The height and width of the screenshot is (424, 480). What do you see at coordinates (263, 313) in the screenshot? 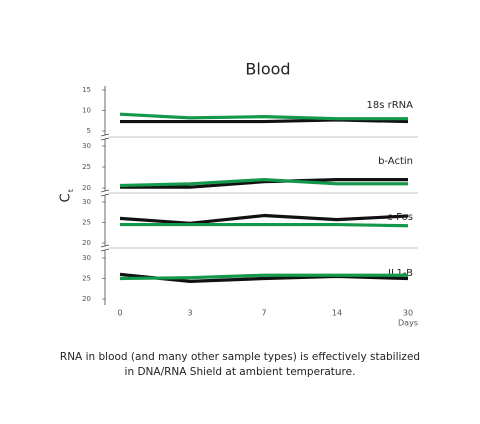
I see `x-tick-label: 7` at bounding box center [263, 313].